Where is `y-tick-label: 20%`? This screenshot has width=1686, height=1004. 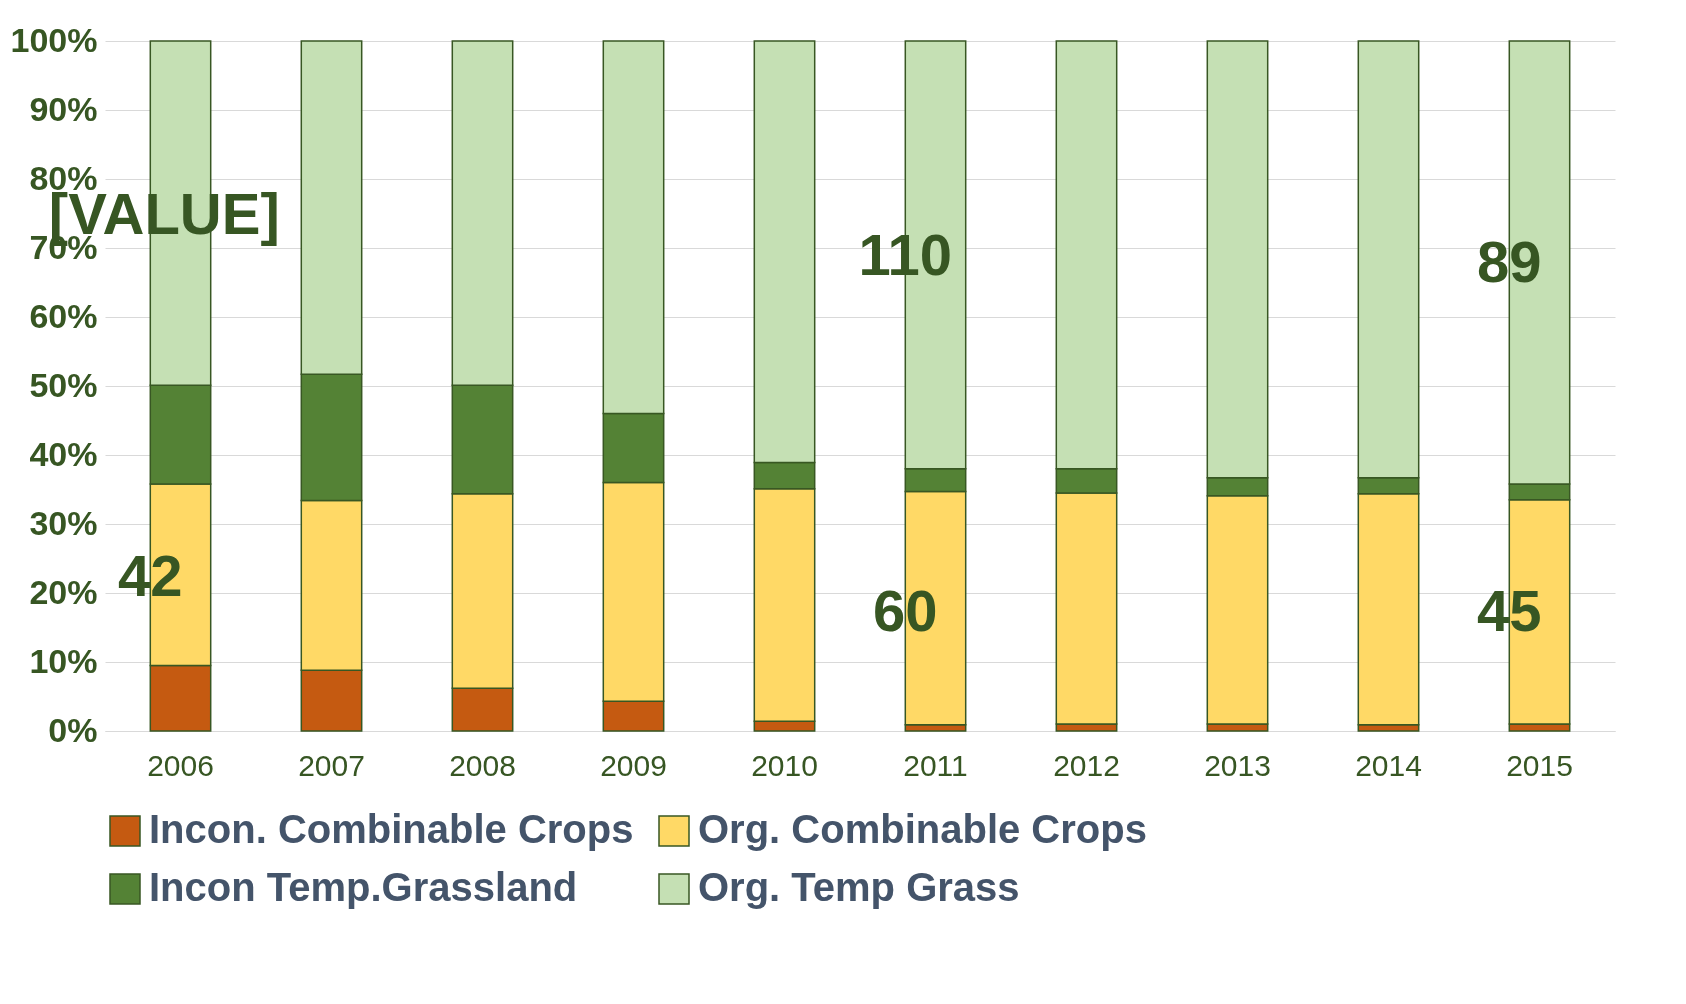 y-tick-label: 20% is located at coordinates (63, 591).